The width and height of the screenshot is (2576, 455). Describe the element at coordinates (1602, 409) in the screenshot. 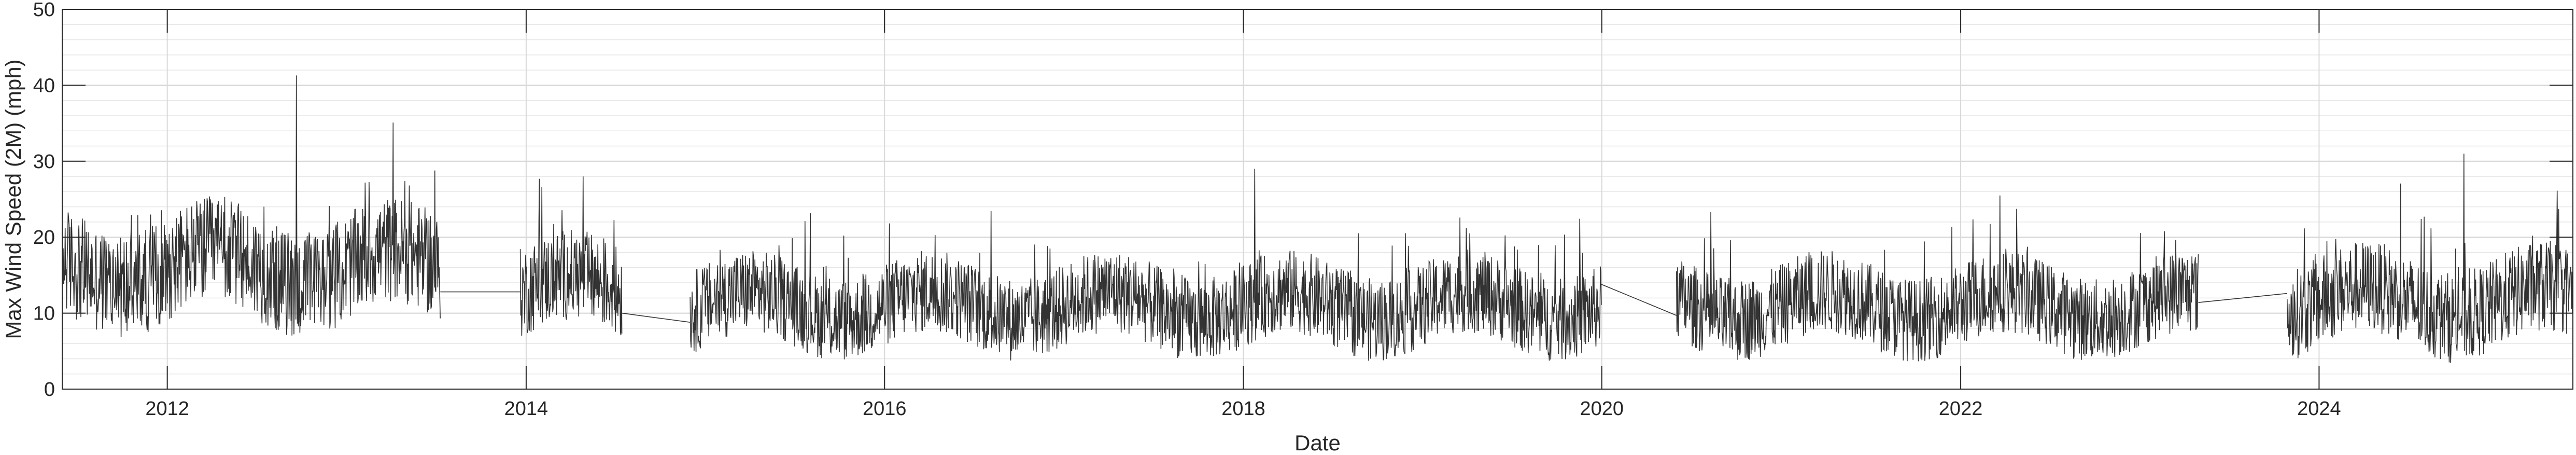

I see `x-tick-label: 2020` at that location.